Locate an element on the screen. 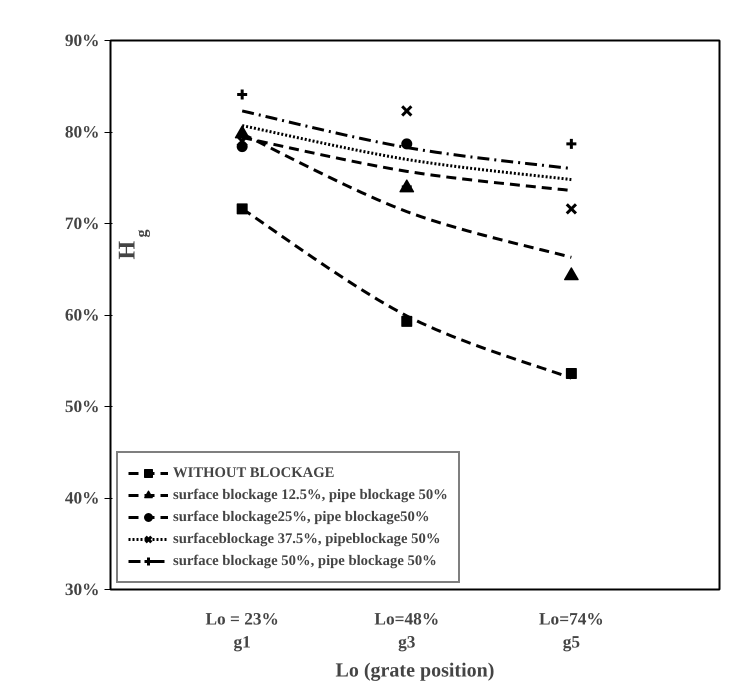 This screenshot has width=749, height=684. legend-label: surface blockage25%, pipe blockage50% is located at coordinates (301, 517).